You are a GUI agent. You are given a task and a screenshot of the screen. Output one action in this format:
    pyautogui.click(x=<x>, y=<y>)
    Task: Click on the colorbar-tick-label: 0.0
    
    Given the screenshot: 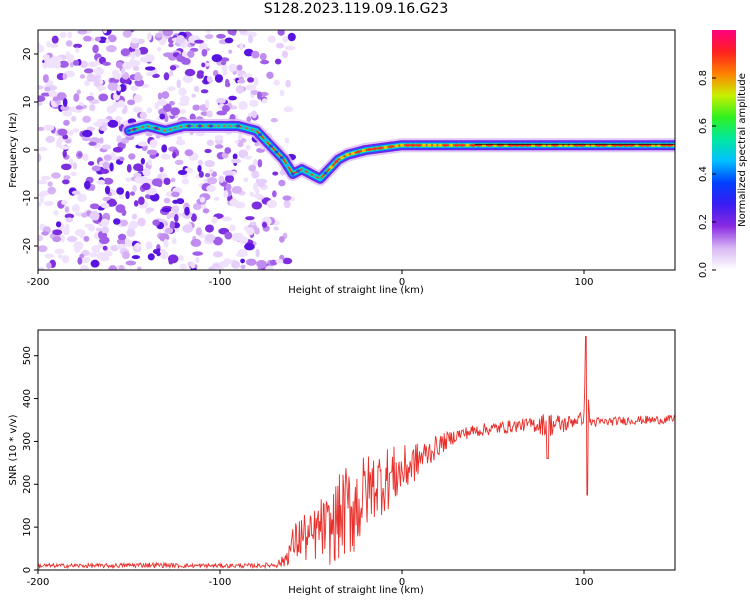 What is the action you would take?
    pyautogui.click(x=703, y=270)
    